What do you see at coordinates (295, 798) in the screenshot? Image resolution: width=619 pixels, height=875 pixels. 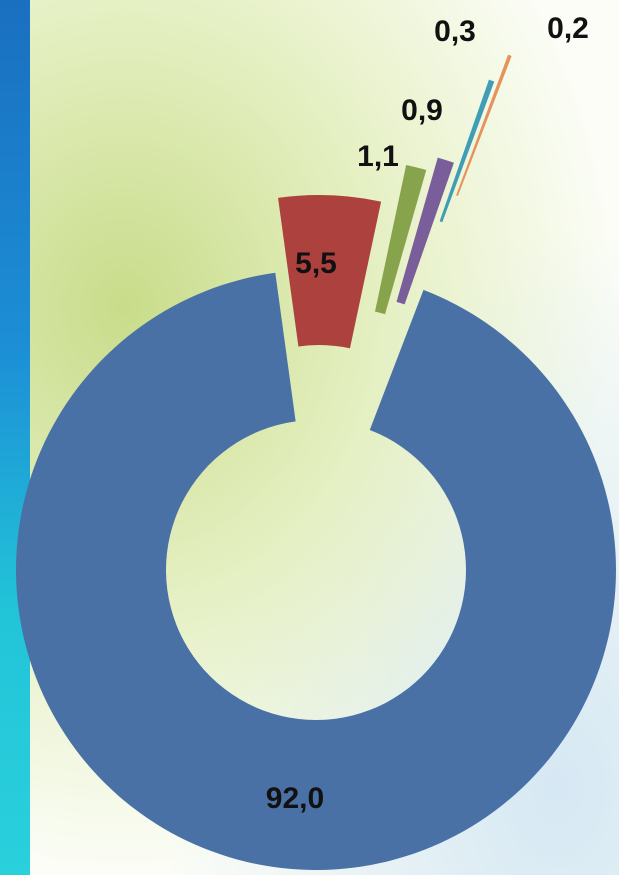 I see `data-label: 92,0` at bounding box center [295, 798].